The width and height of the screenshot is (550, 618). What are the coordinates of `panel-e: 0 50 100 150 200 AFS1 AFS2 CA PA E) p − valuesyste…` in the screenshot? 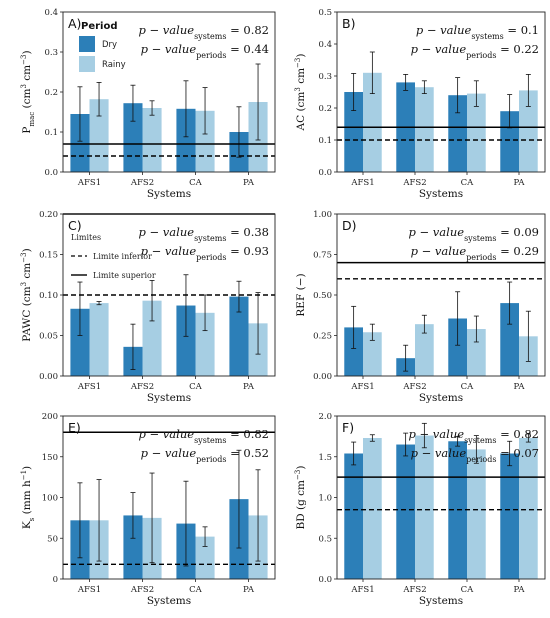 It's located at (148, 509).